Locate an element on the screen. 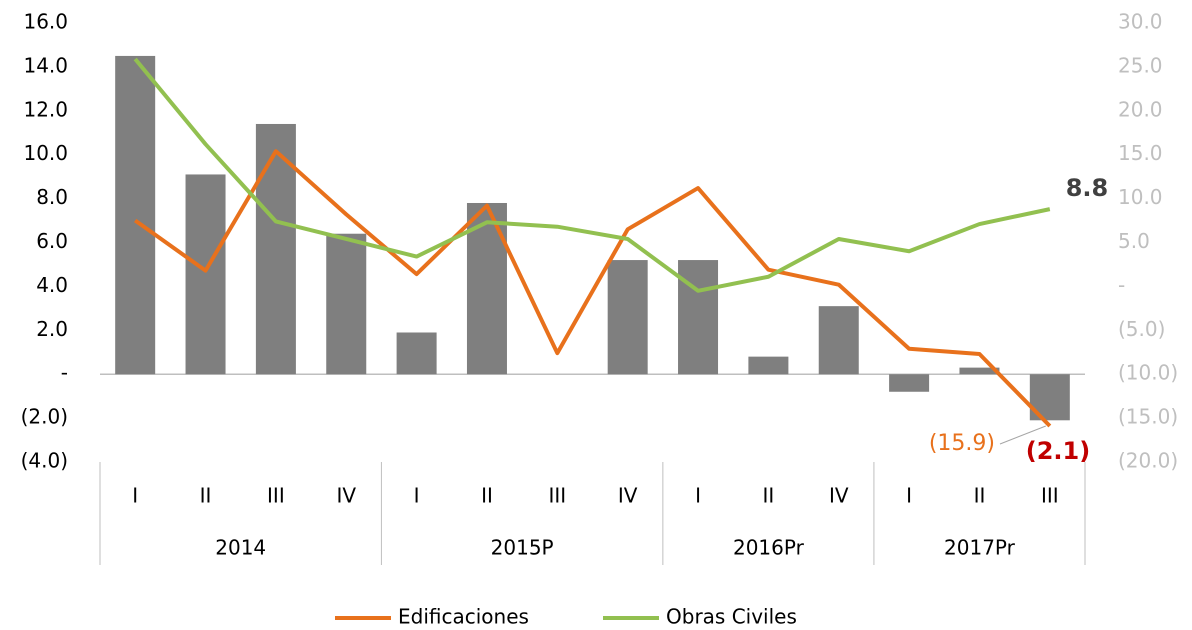 The image size is (1192, 630). y2-tick-label: 5.0 is located at coordinates (1134, 241).